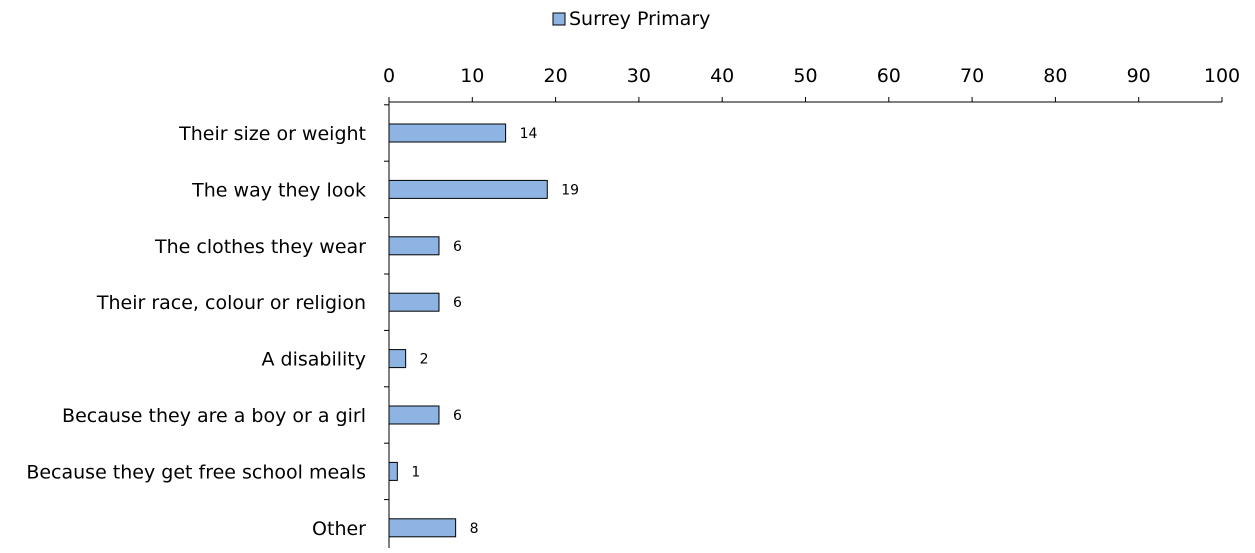  I want to click on x-tick-label: 0, so click(389, 76).